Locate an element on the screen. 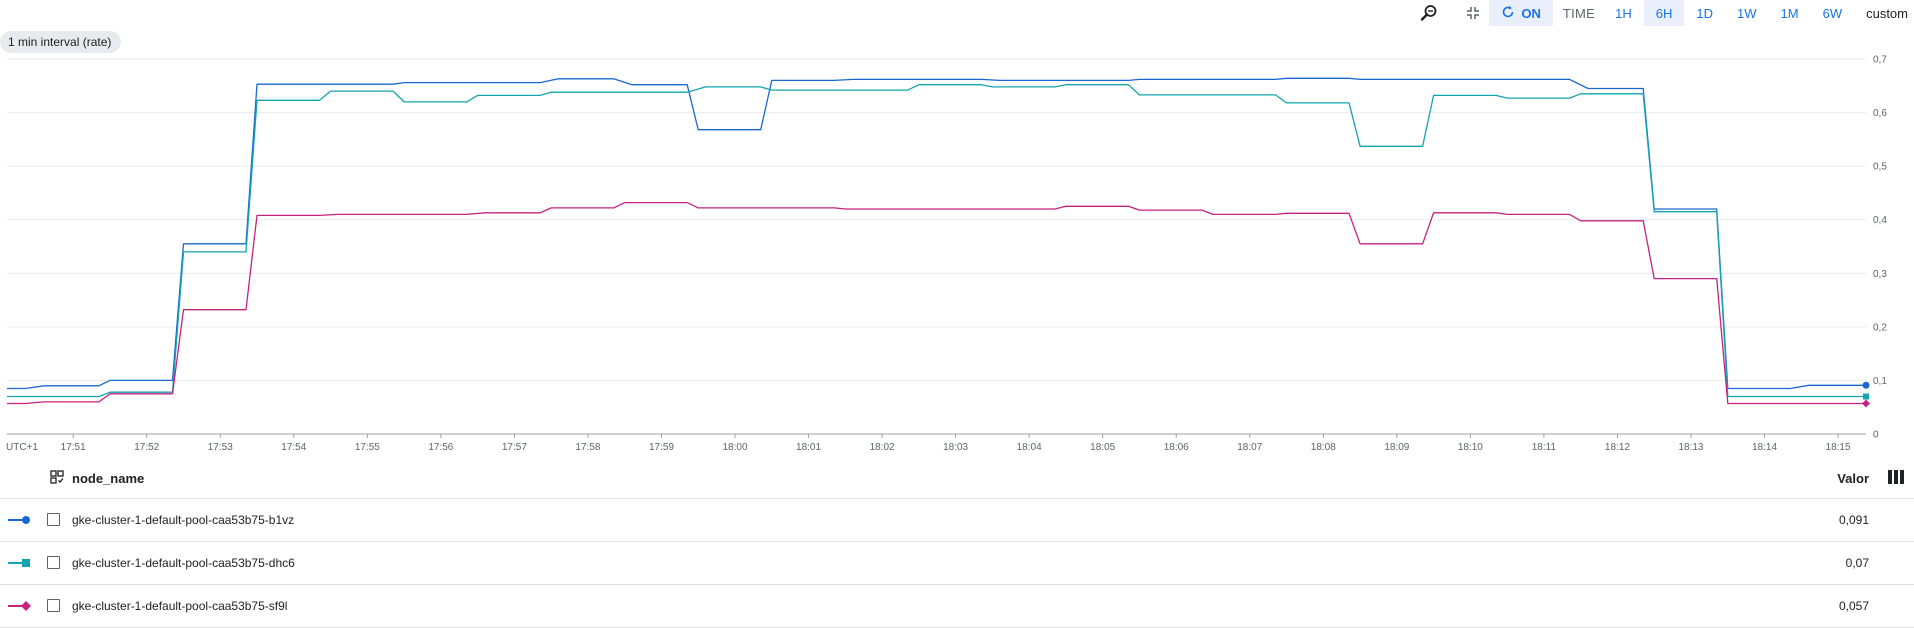  y-tick-label: 0,3 is located at coordinates (1880, 274).